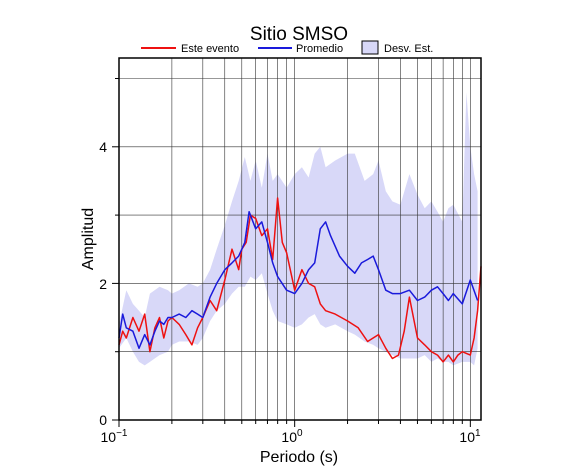  What do you see at coordinates (114, 436) in the screenshot?
I see `x-tick-label-0: 10⁻¹` at bounding box center [114, 436].